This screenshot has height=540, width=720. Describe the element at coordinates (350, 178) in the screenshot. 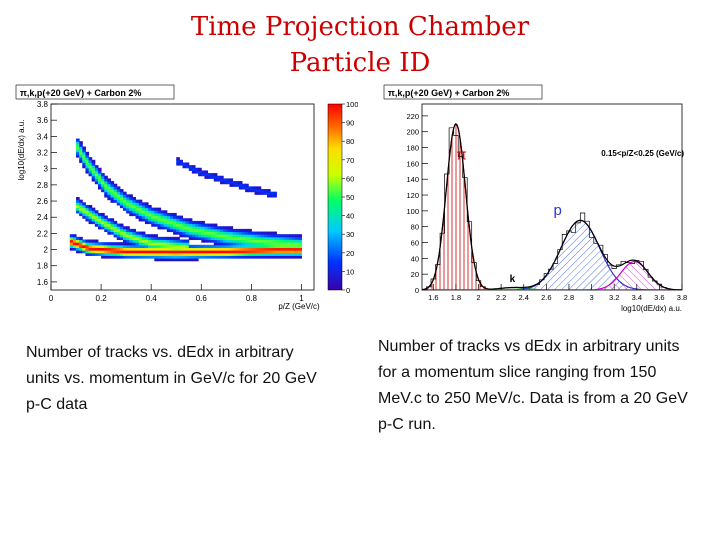

I see `colorbar-tick-label: 60` at that location.